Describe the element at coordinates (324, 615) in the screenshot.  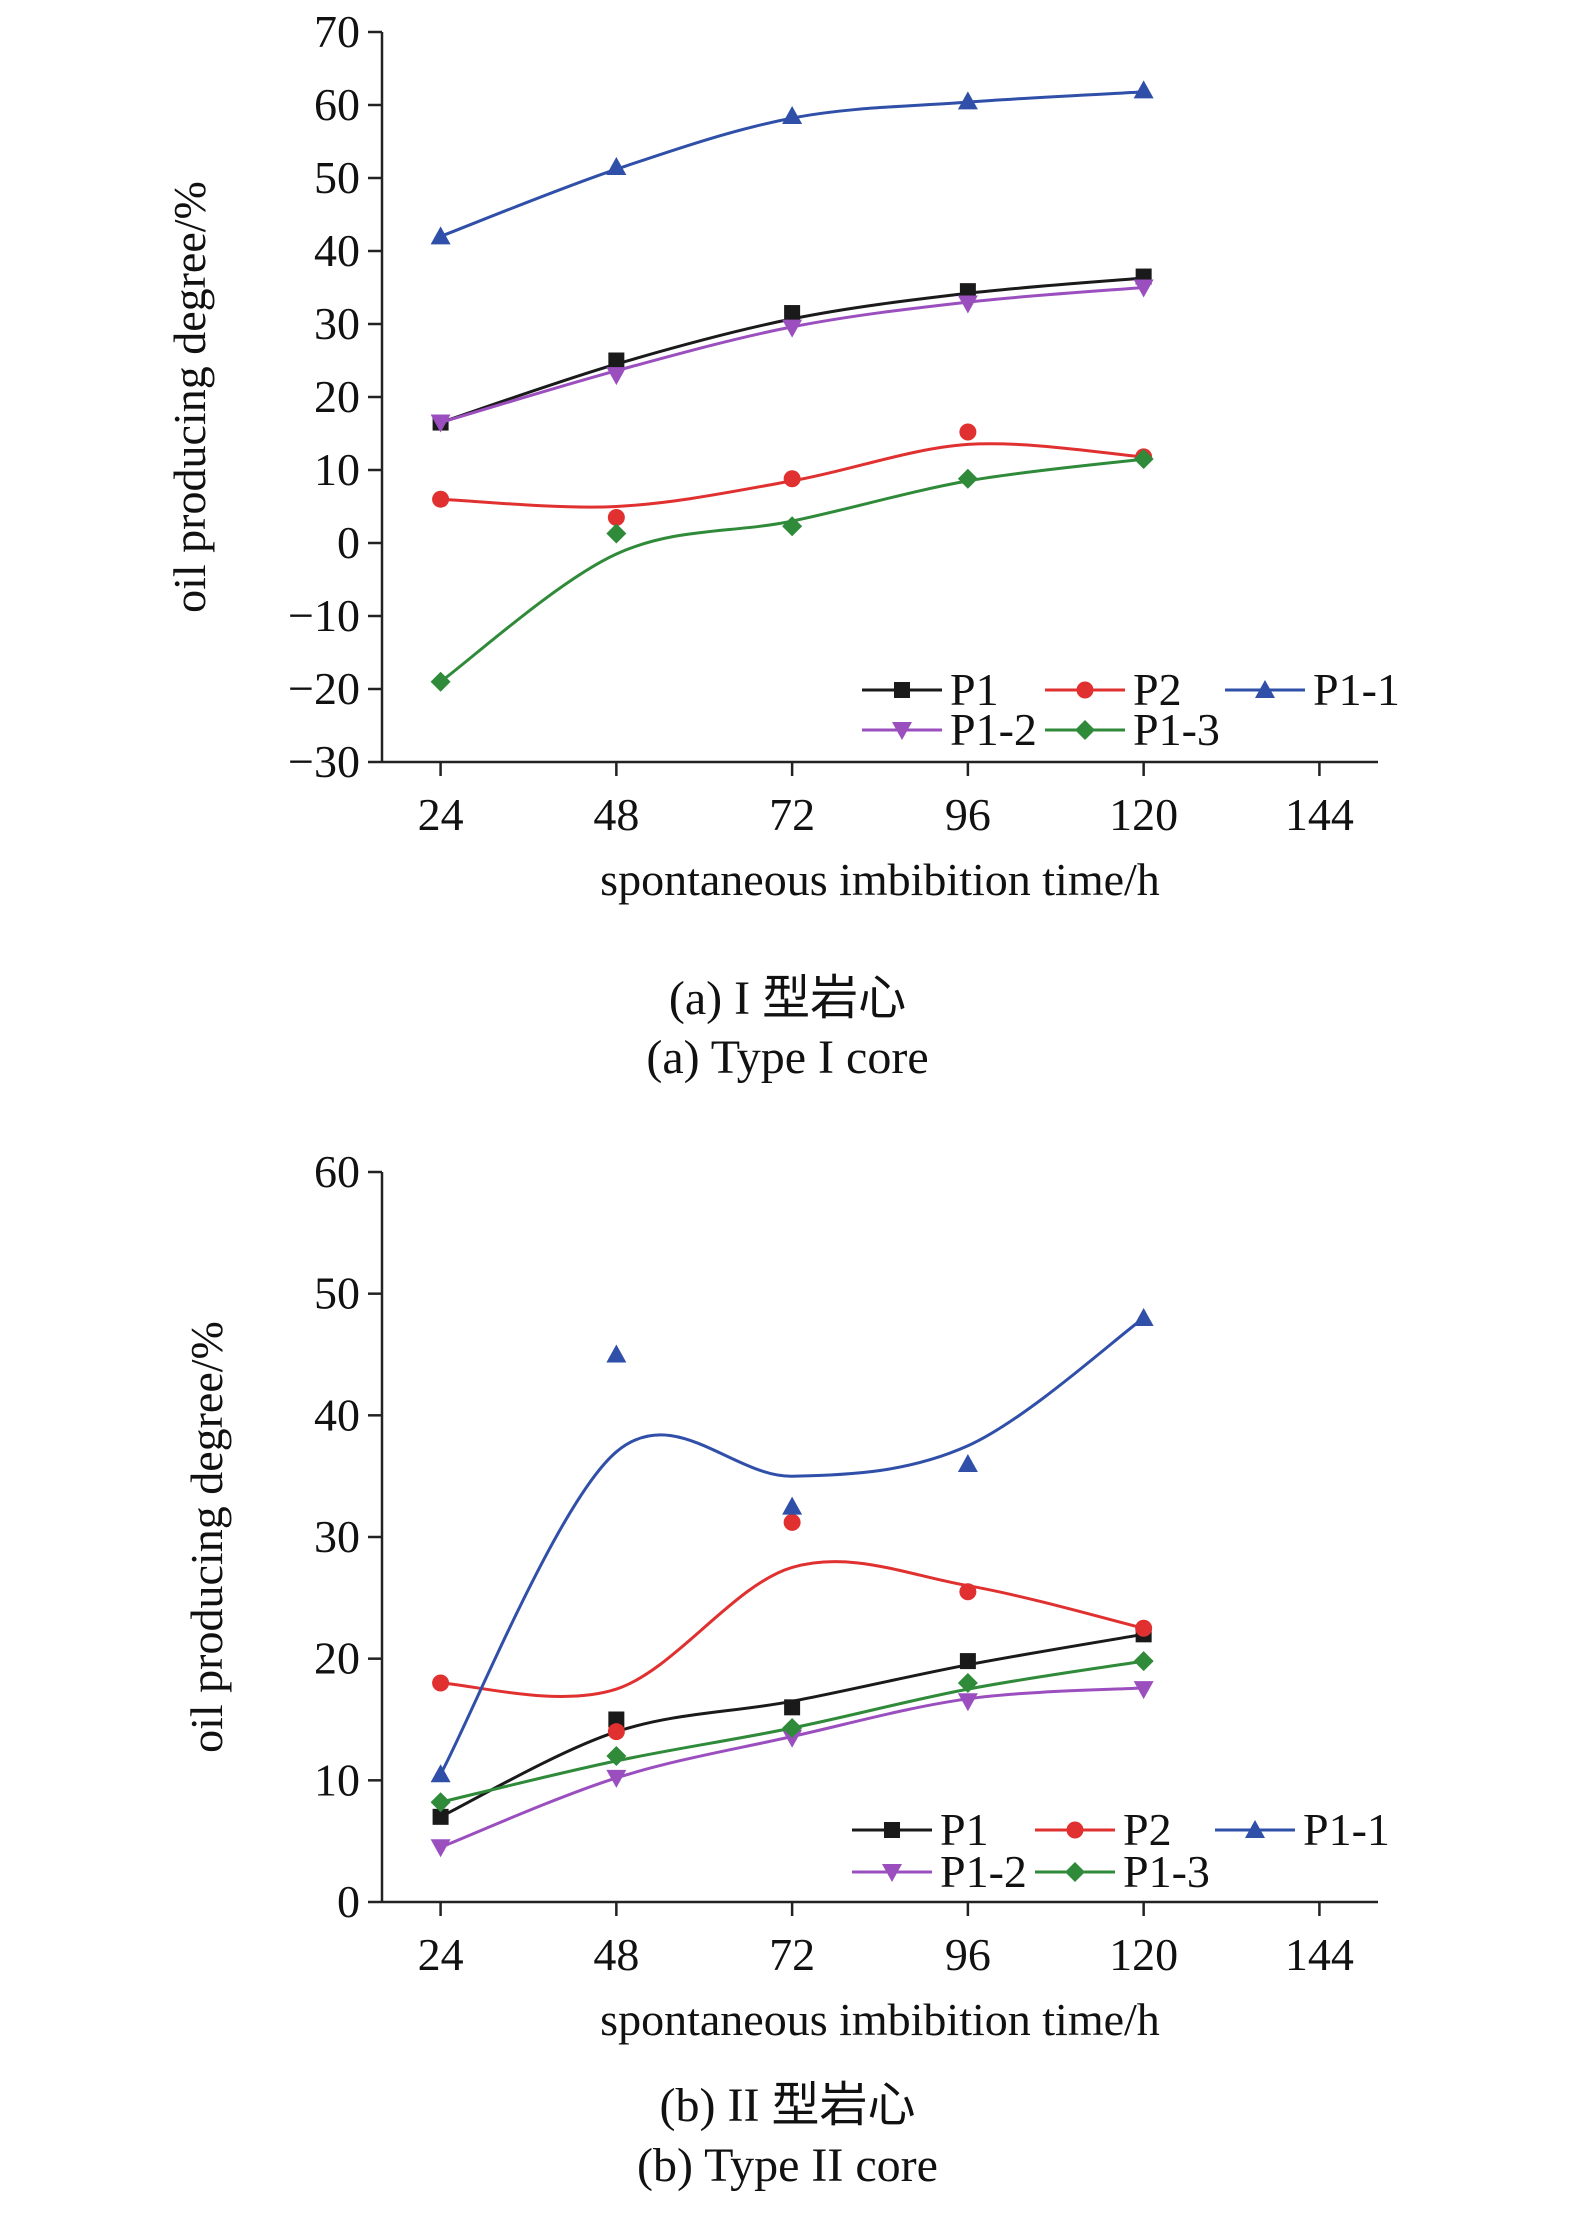
I see `y-tick-label: −10` at that location.